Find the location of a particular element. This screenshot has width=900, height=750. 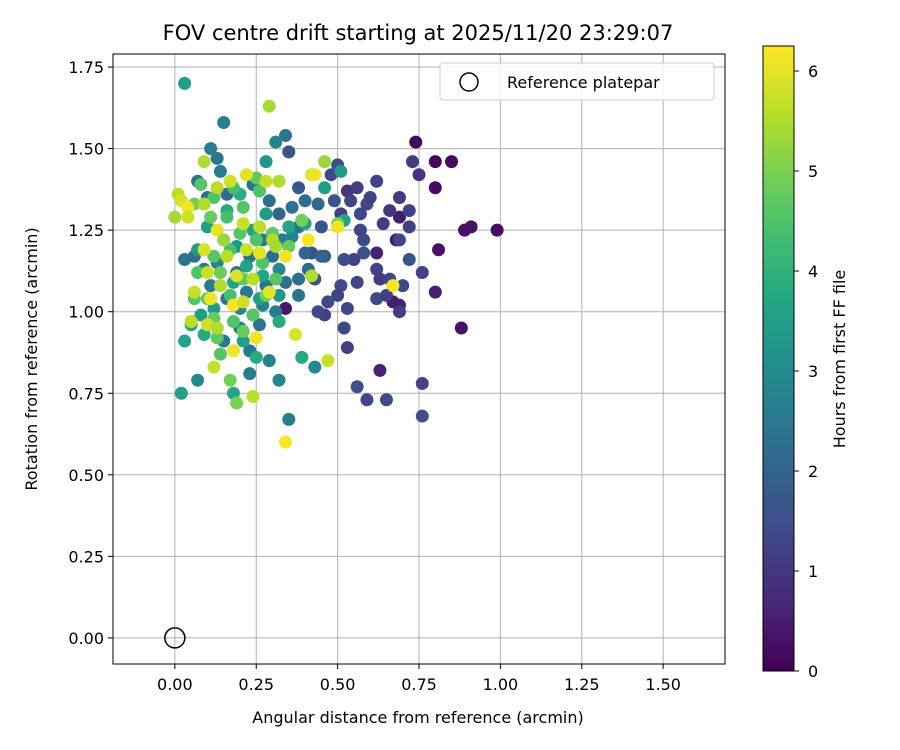

colorbar-tick-label: 6 is located at coordinates (813, 71).